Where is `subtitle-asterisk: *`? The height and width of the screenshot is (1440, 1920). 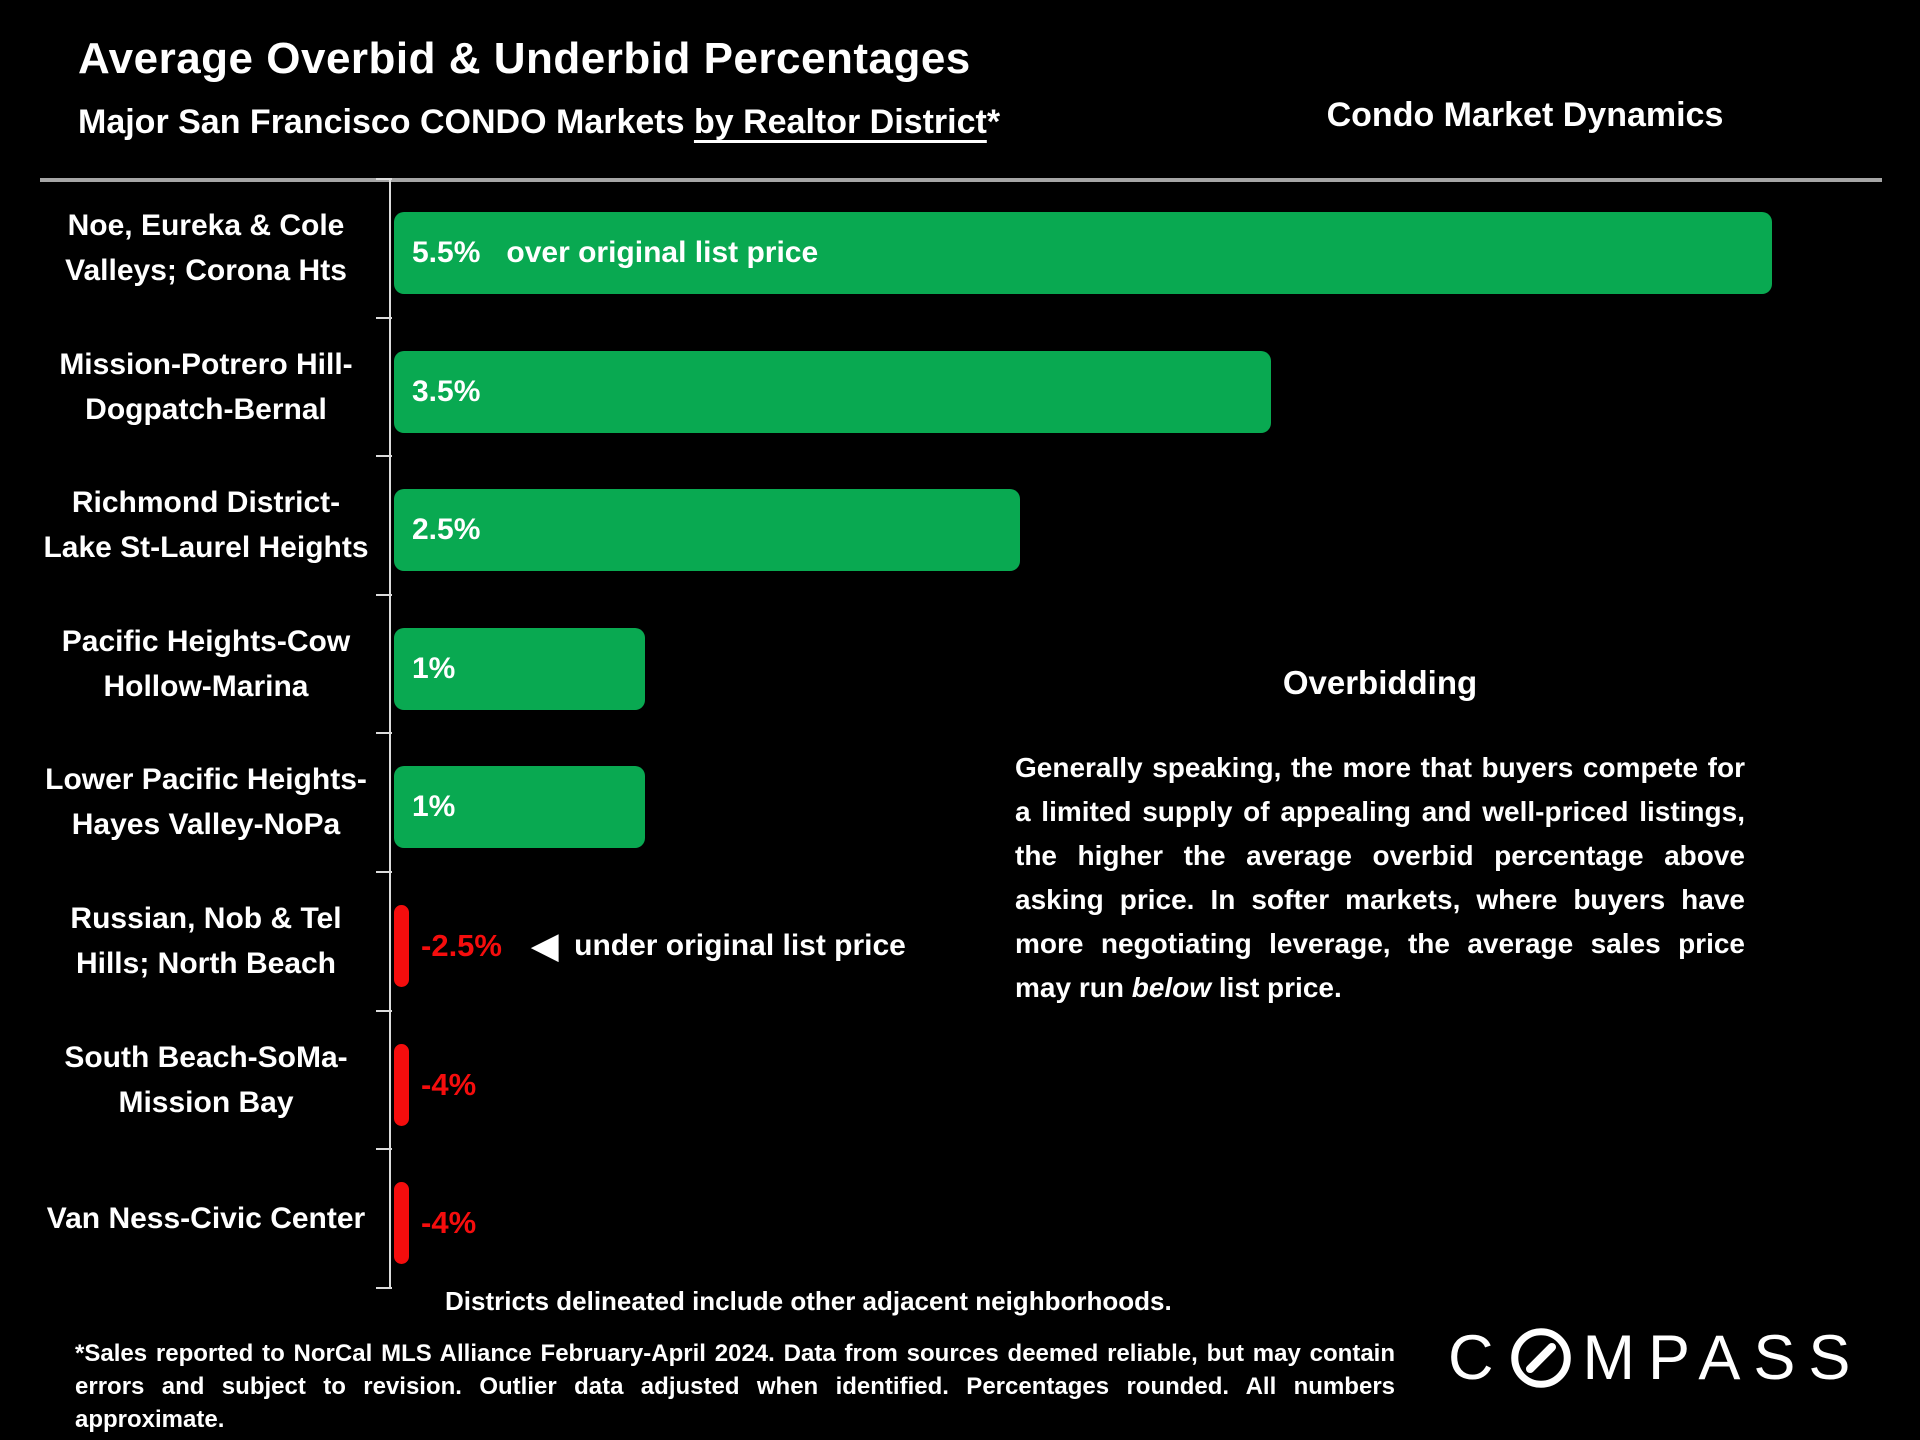 subtitle-asterisk: * is located at coordinates (993, 122).